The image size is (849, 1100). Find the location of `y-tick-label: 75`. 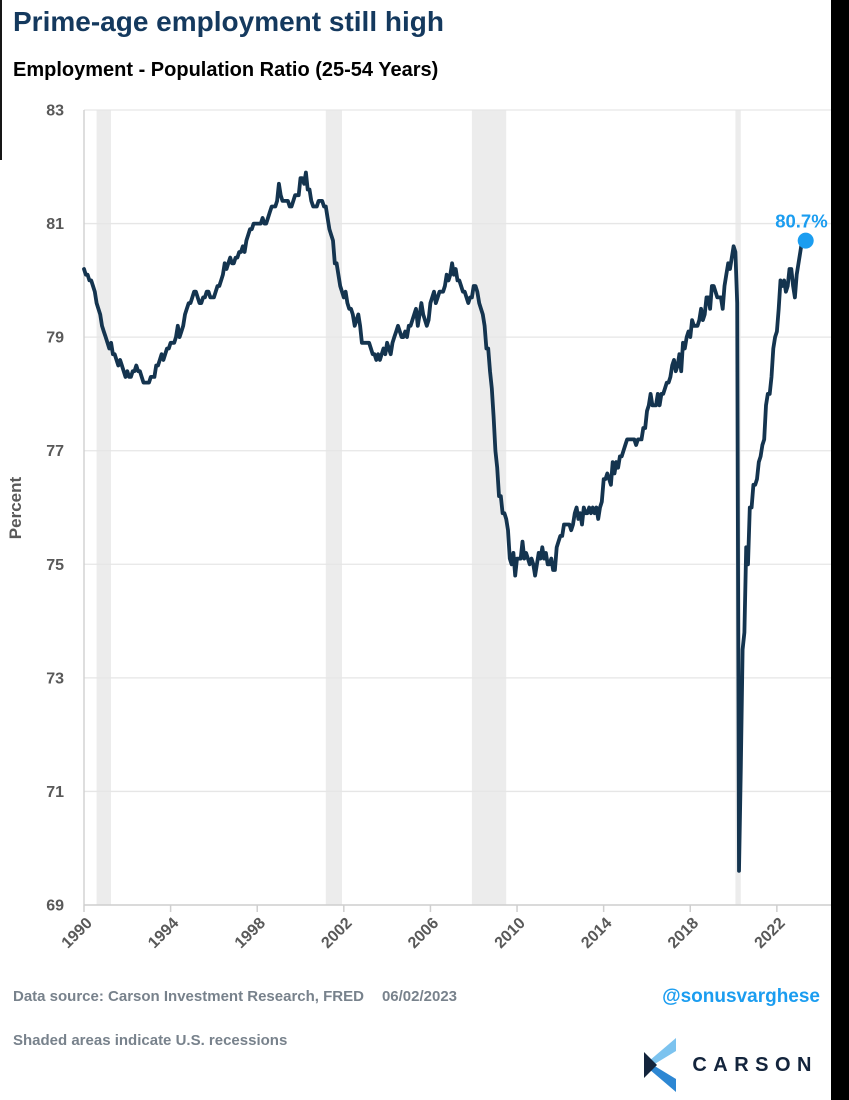

y-tick-label: 75 is located at coordinates (55, 565).